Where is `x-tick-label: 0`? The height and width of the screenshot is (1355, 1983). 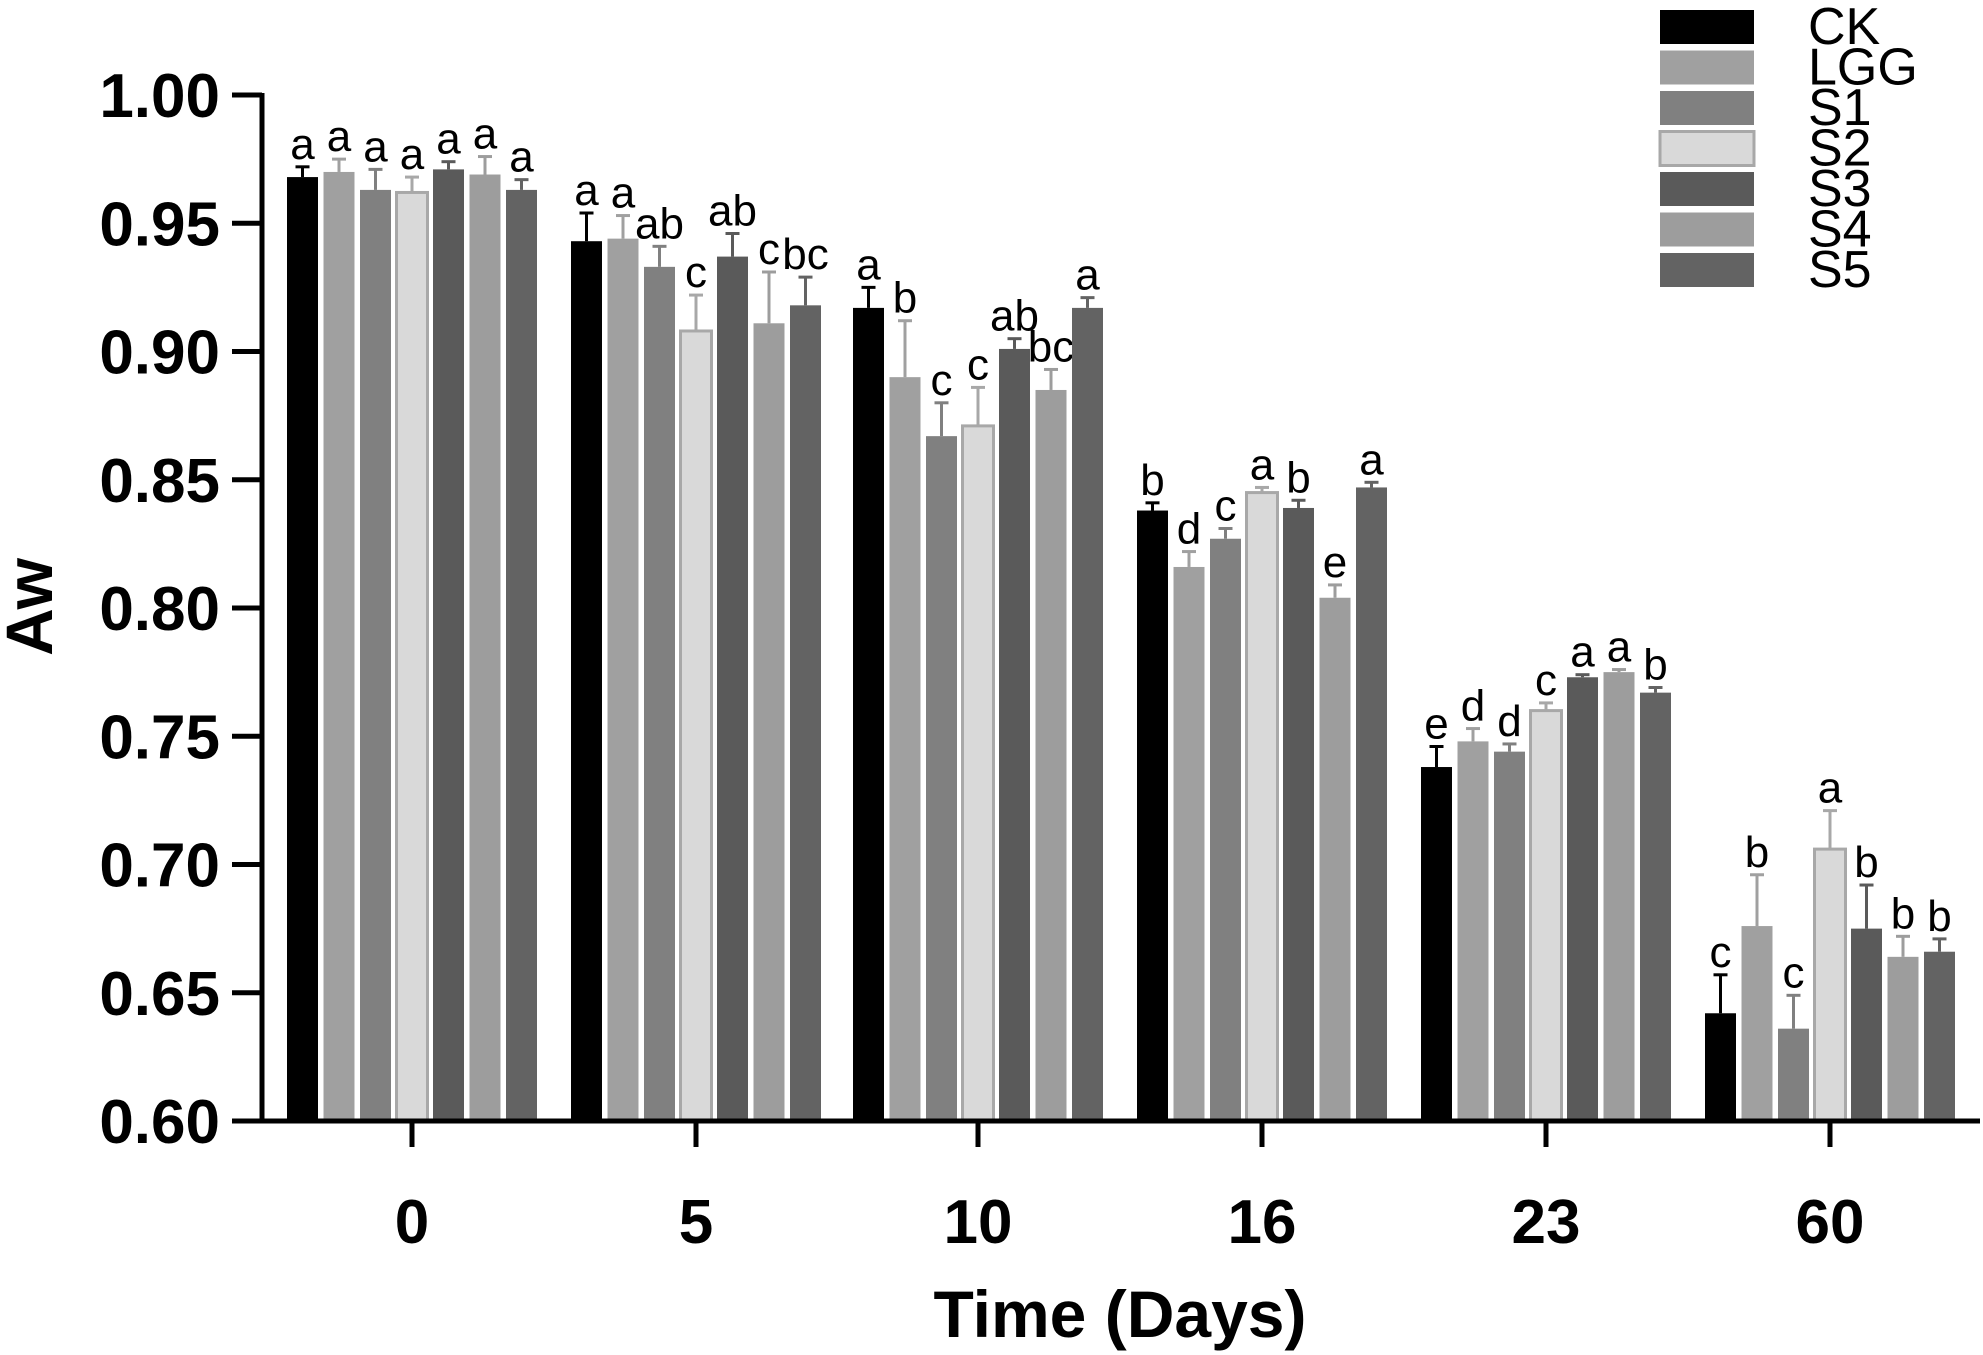
x-tick-label: 0 is located at coordinates (412, 1222).